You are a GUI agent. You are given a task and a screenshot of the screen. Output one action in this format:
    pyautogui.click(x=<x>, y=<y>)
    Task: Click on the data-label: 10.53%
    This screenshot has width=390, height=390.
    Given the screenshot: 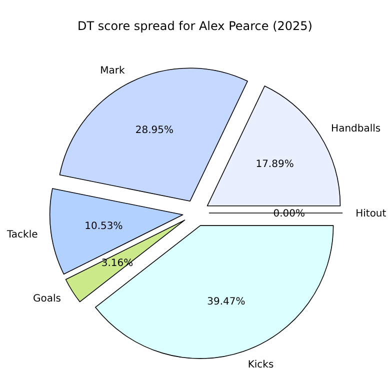 What is the action you would take?
    pyautogui.click(x=103, y=226)
    